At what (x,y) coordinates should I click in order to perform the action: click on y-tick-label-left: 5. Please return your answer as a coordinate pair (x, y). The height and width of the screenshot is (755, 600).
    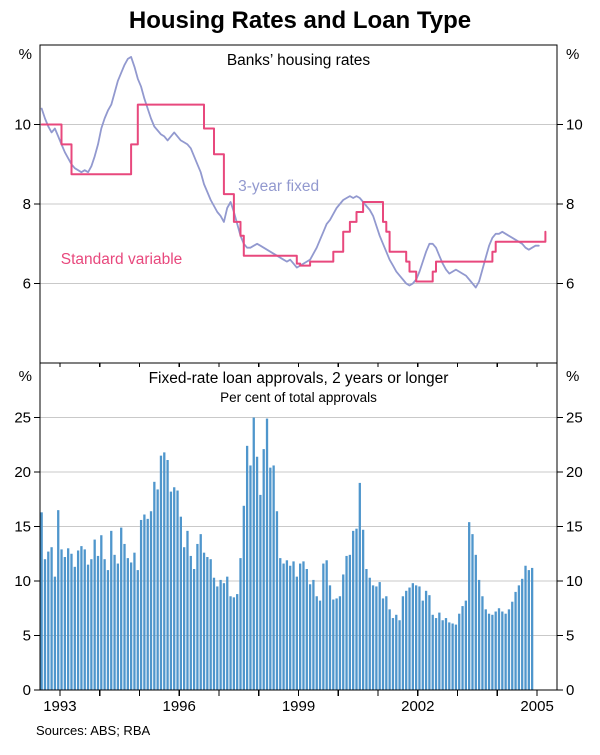
    Looking at the image, I should click on (27, 636).